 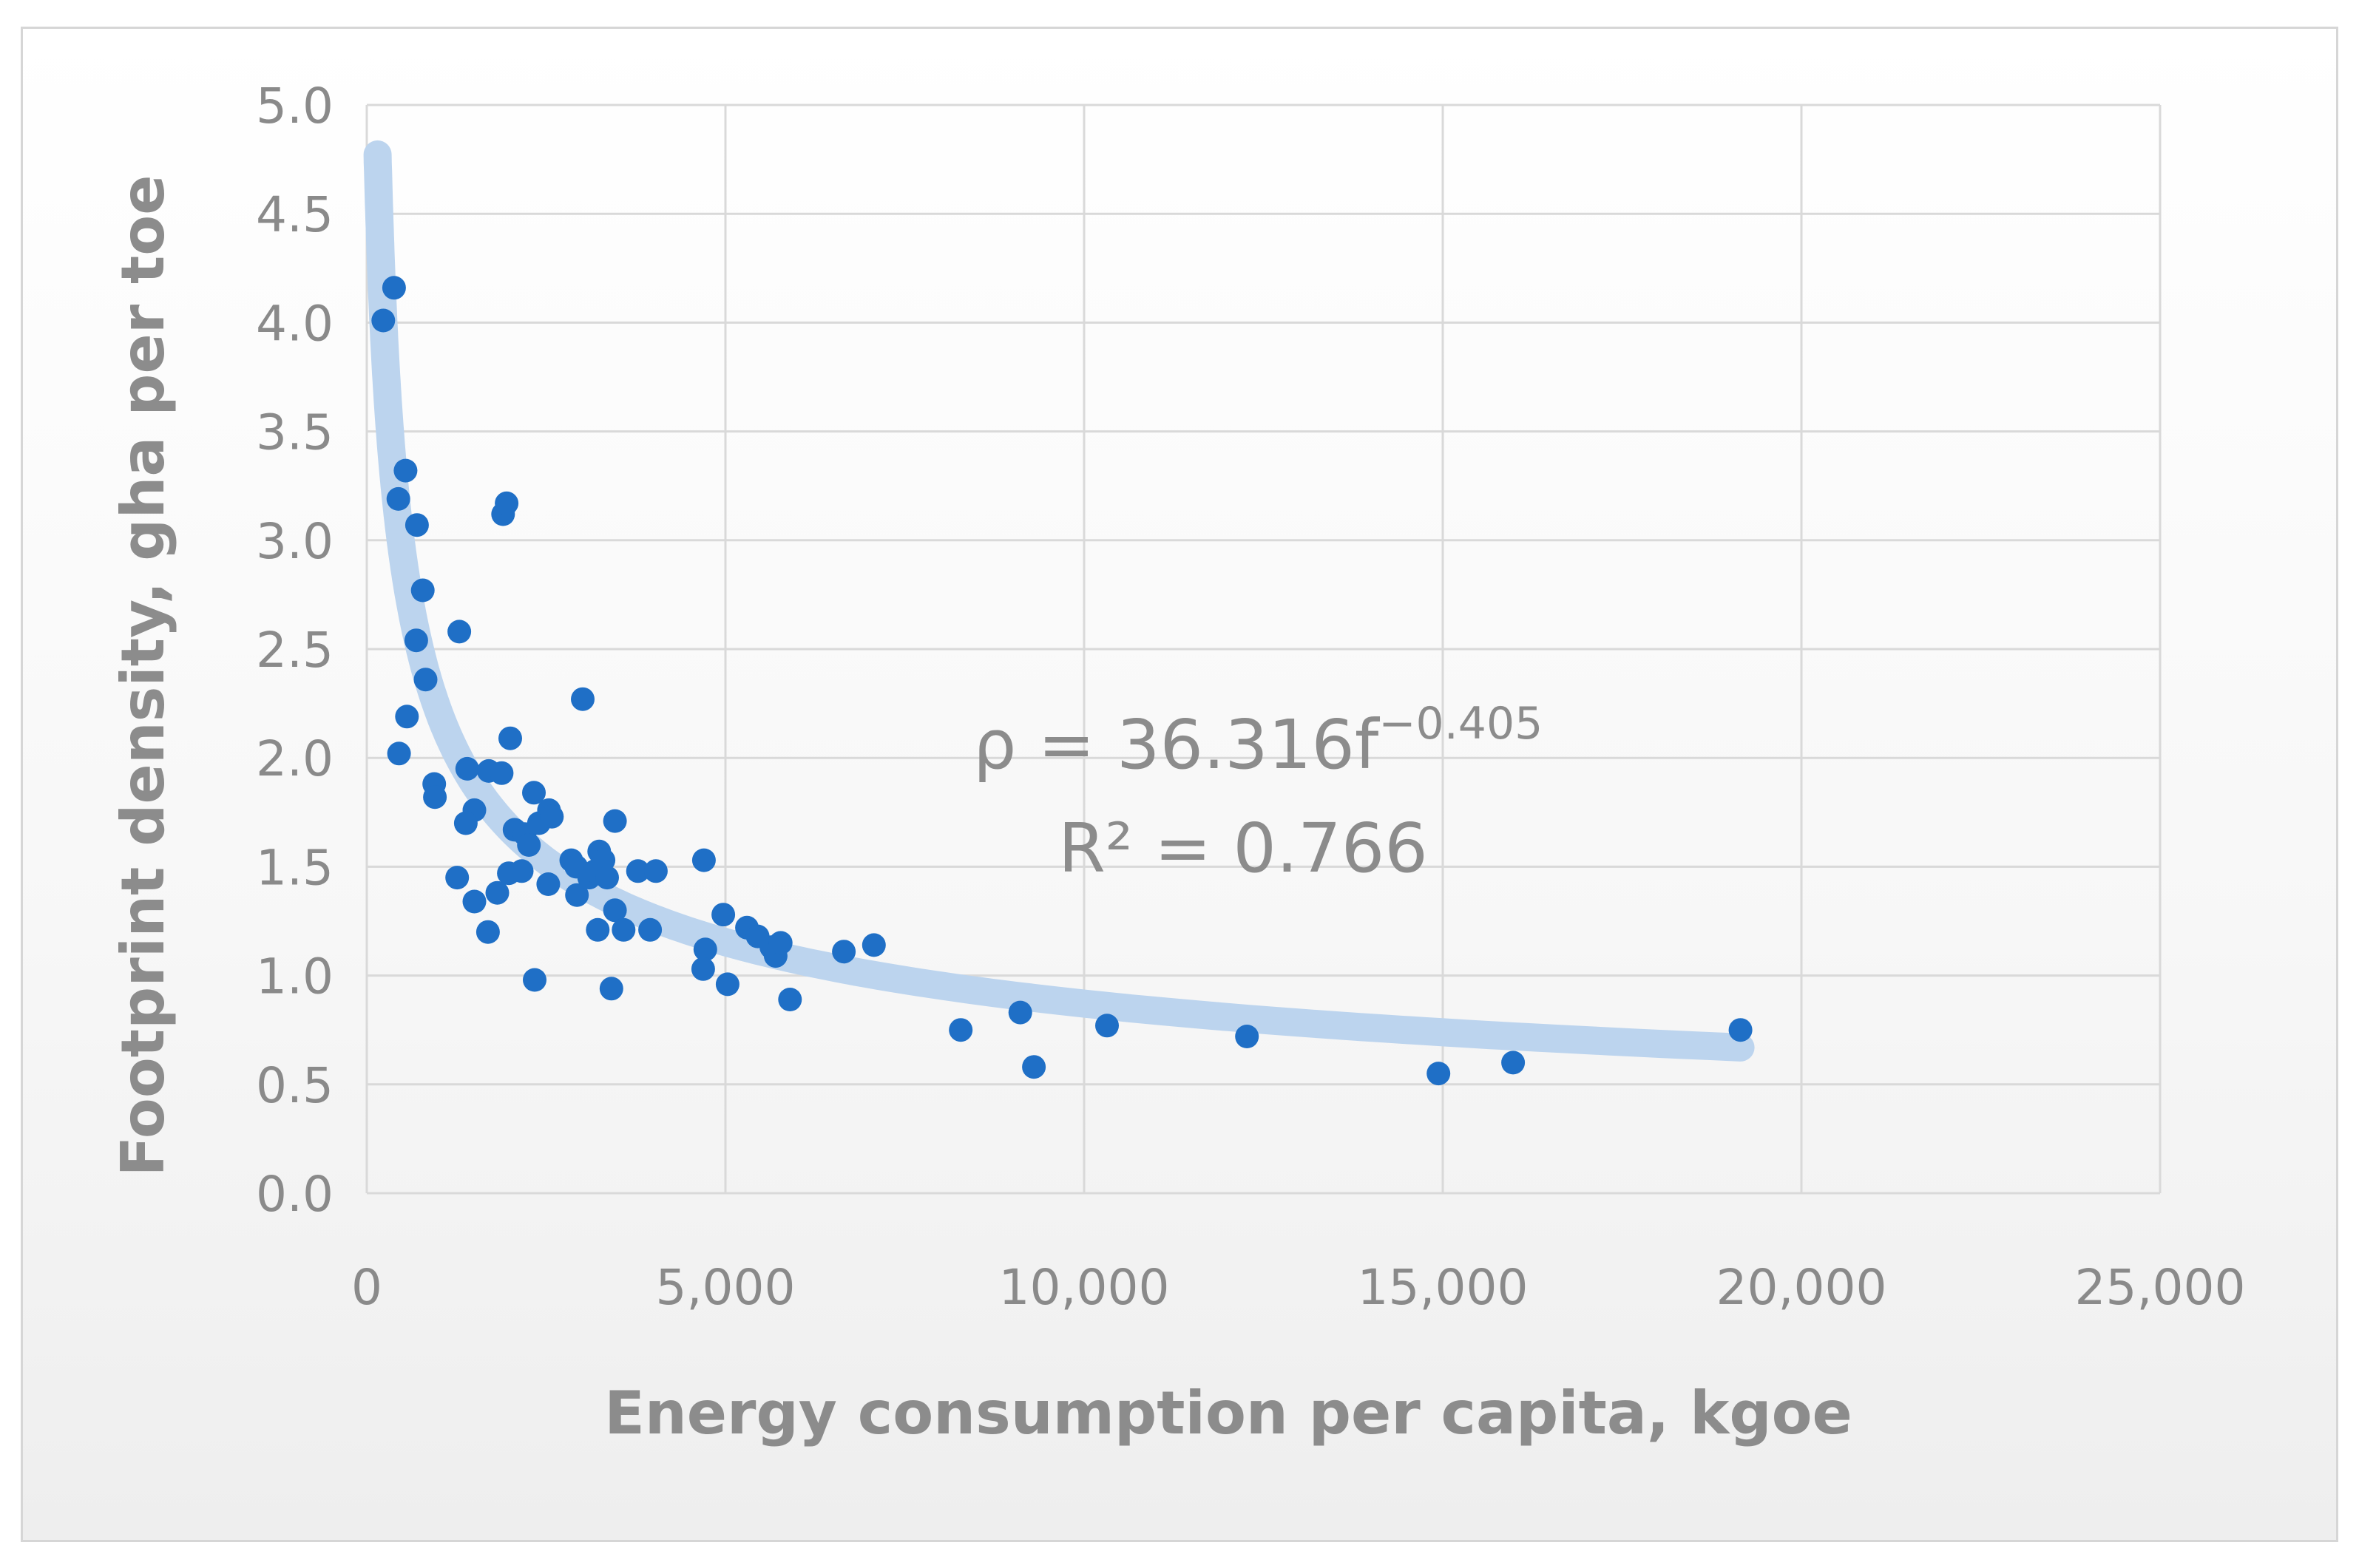 I want to click on x-tick-label: 25,000, so click(x=2160, y=1287).